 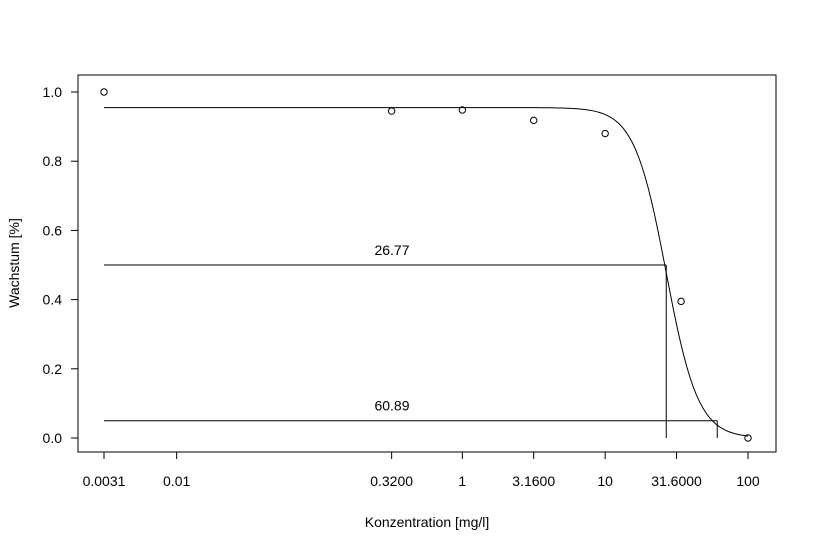 I want to click on x-tick-label: 0.0031, so click(x=104, y=481).